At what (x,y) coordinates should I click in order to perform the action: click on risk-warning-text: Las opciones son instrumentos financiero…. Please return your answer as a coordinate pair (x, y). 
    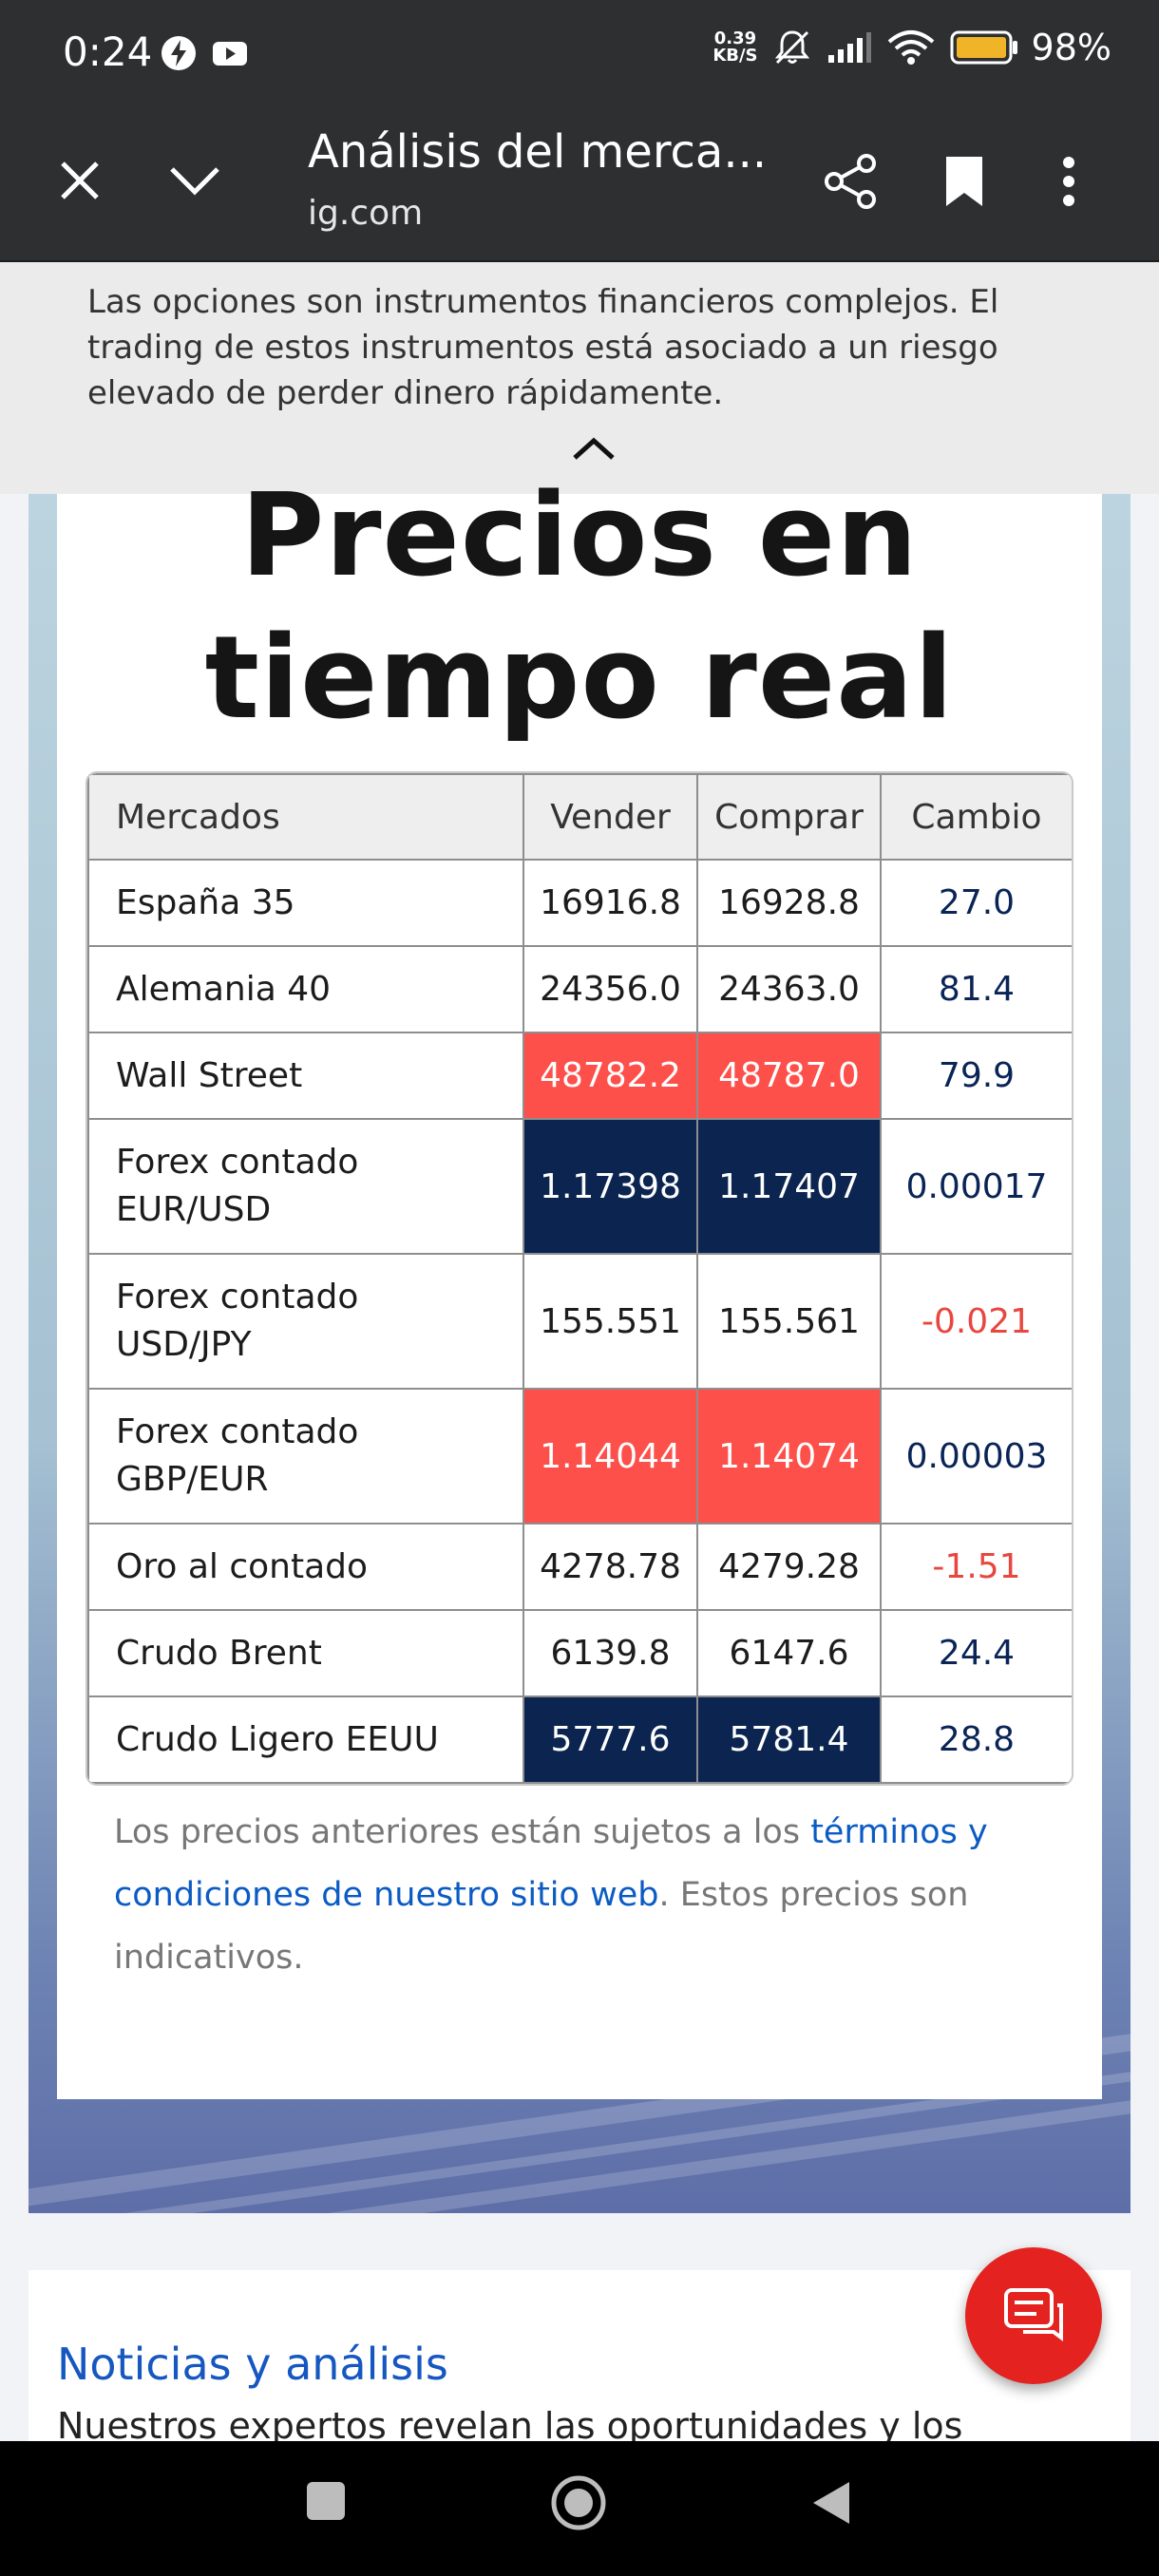
    Looking at the image, I should click on (543, 347).